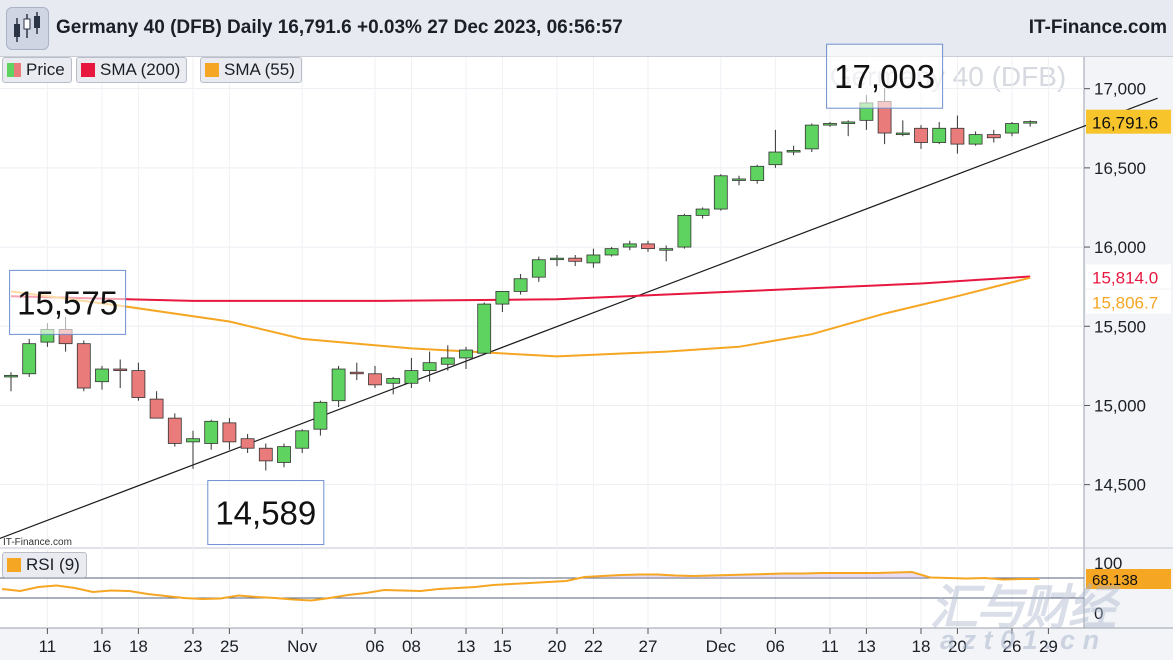  I want to click on y-tick-label: 15,000, so click(1120, 405).